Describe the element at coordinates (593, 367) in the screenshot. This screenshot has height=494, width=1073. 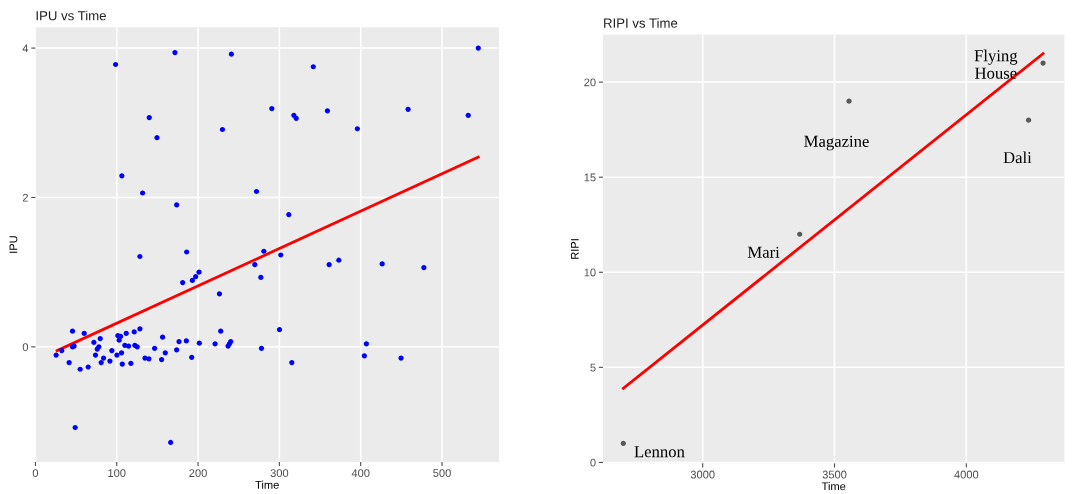
I see `y-tick-label: 5` at that location.